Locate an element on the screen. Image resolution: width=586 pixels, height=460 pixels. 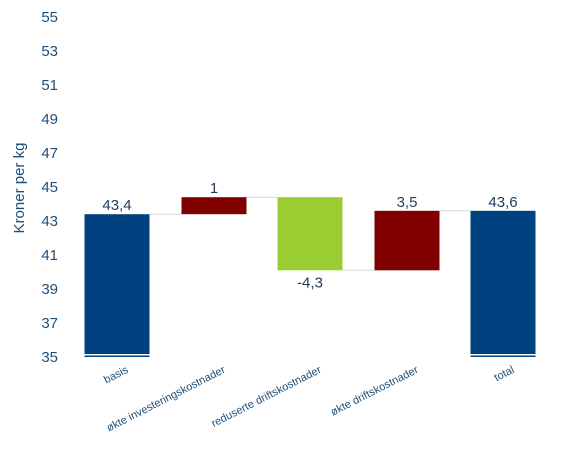
y-tick-label: 55 is located at coordinates (49, 17).